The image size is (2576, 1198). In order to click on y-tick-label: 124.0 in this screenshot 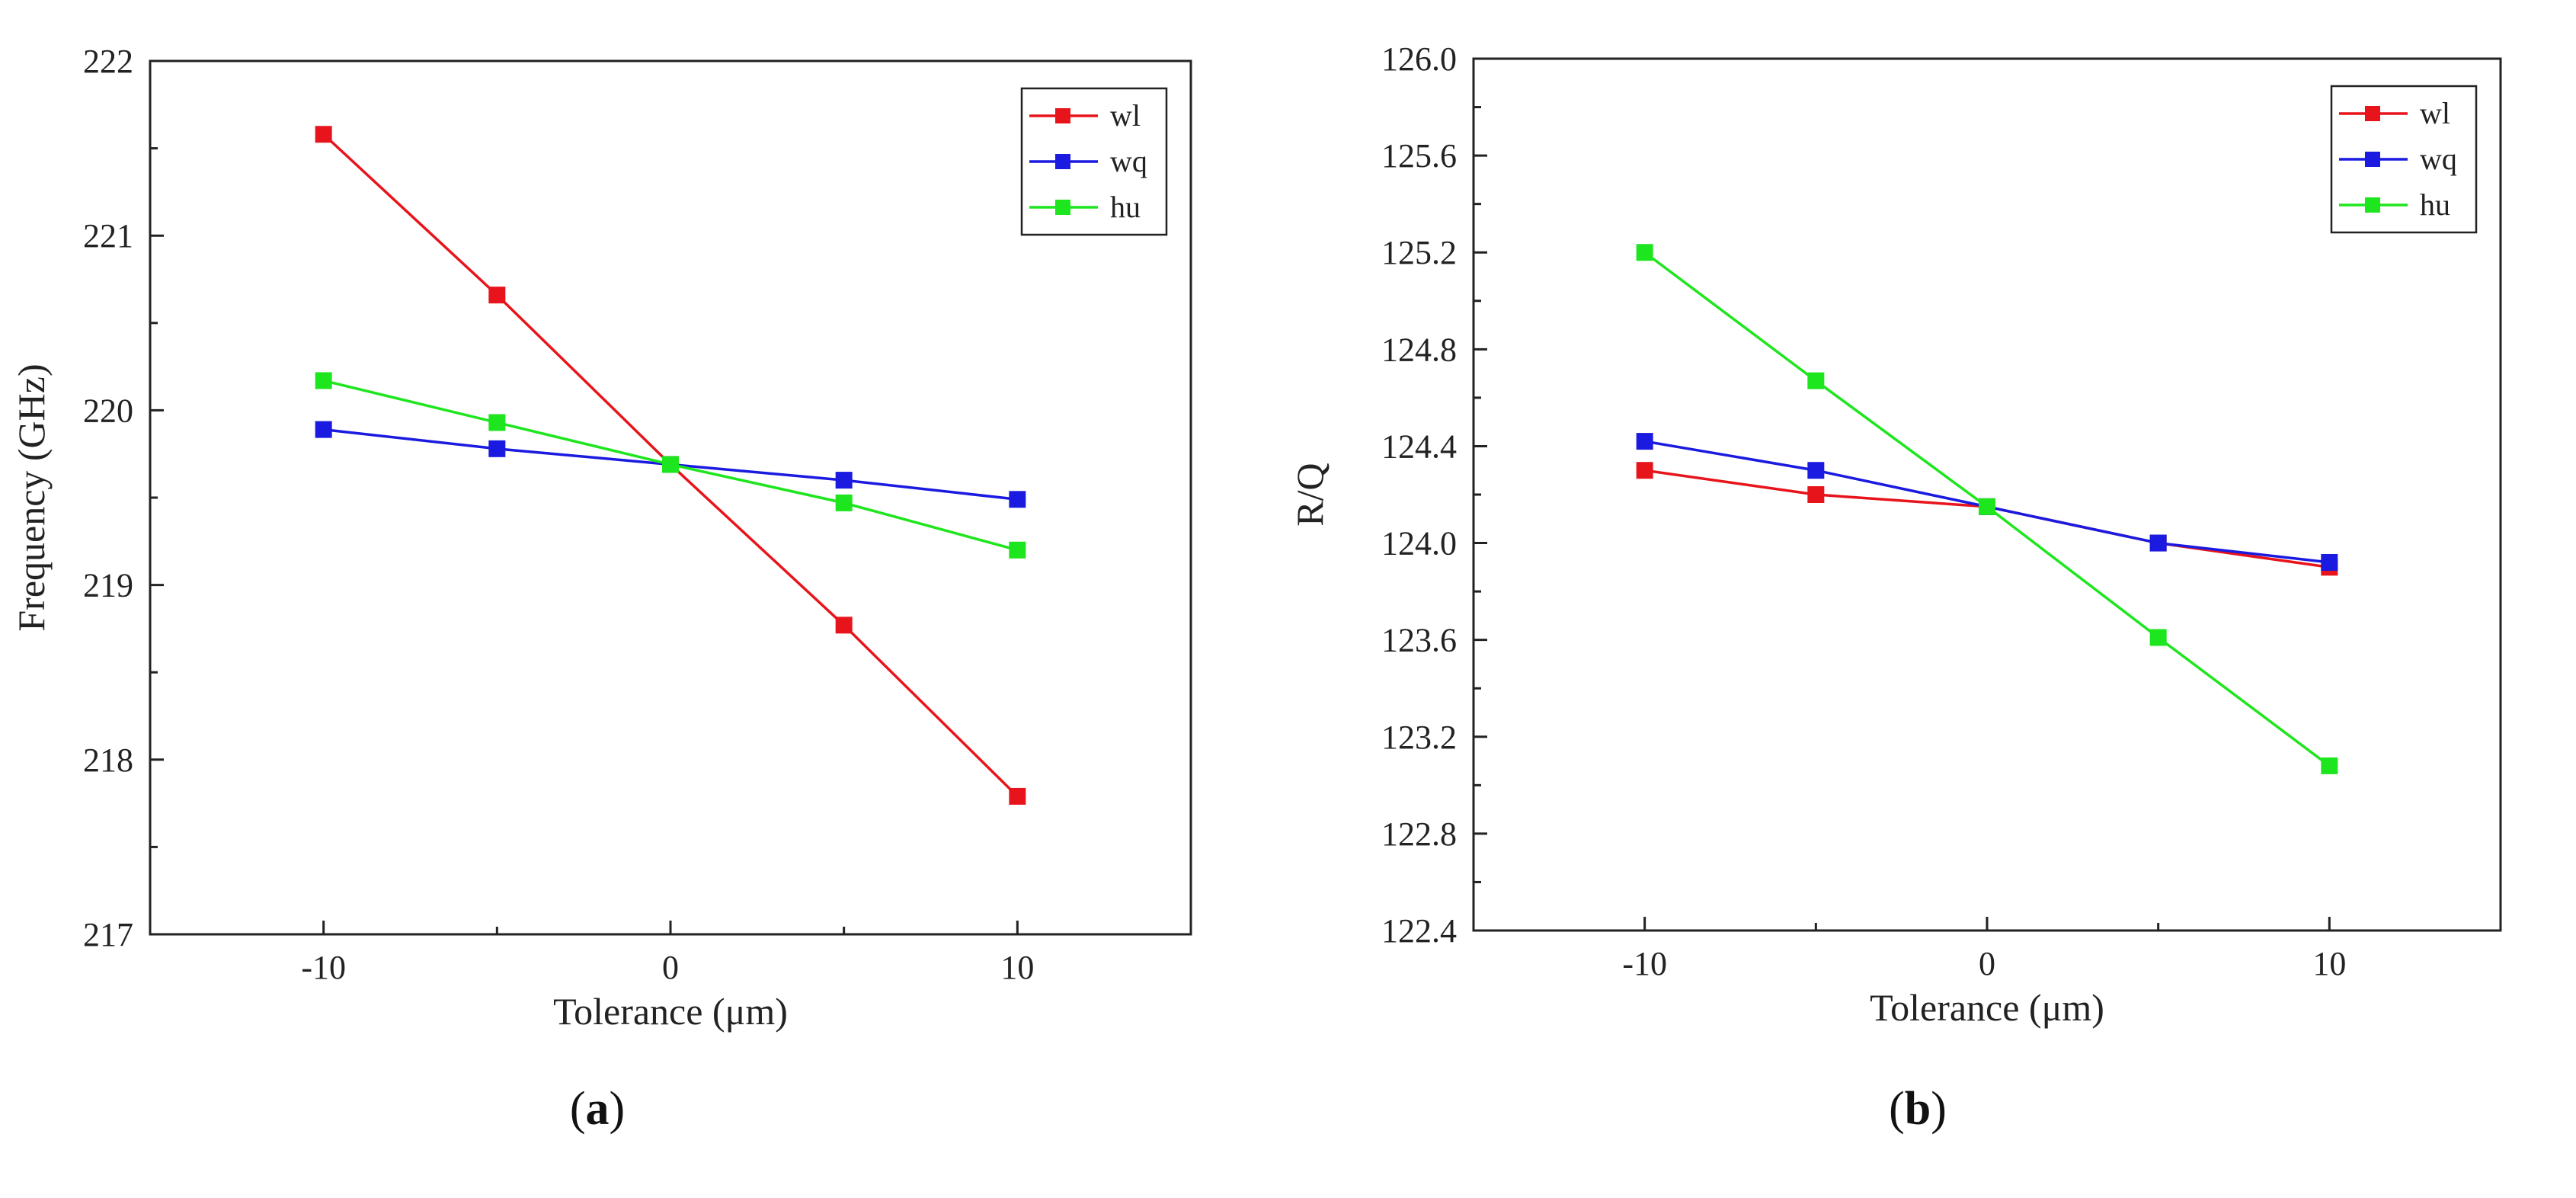, I will do `click(1419, 543)`.